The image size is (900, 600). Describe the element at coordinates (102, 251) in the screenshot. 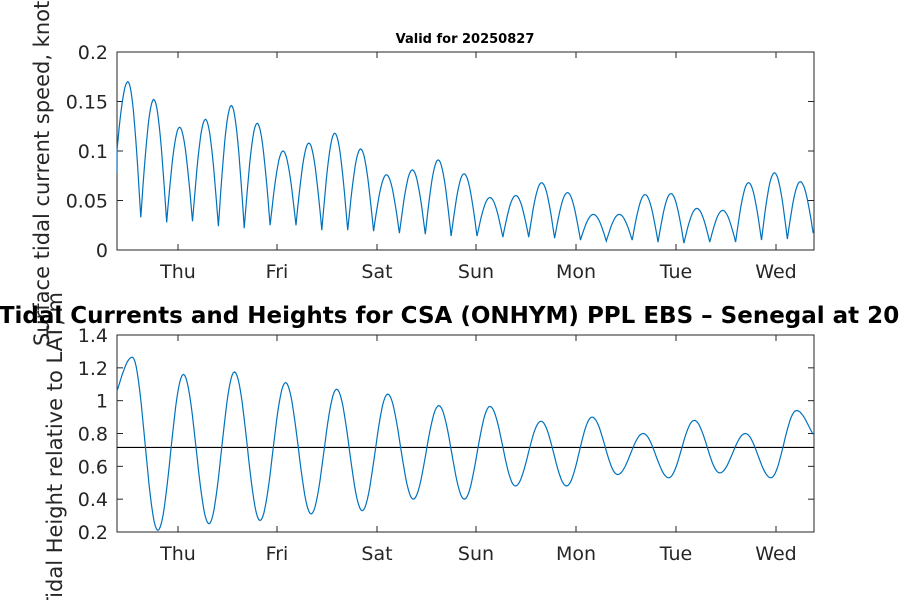

I see `current-speed-y-tick-label: 0` at that location.